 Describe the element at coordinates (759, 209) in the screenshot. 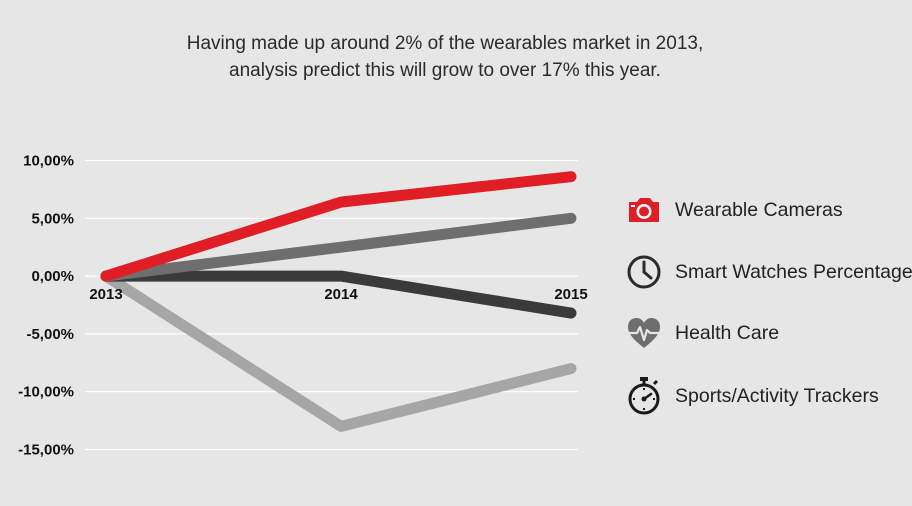

I see `legend-label: Wearable Cameras` at that location.